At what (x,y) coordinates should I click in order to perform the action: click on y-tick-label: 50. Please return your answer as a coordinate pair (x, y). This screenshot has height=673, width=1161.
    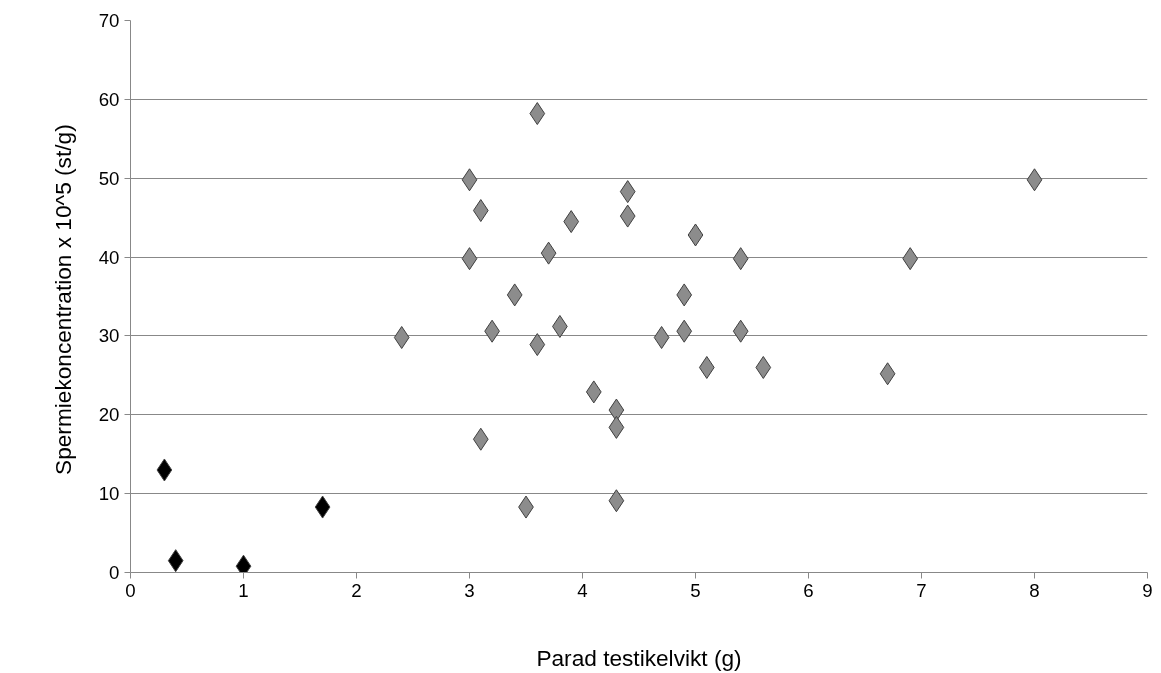
    Looking at the image, I should click on (109, 178).